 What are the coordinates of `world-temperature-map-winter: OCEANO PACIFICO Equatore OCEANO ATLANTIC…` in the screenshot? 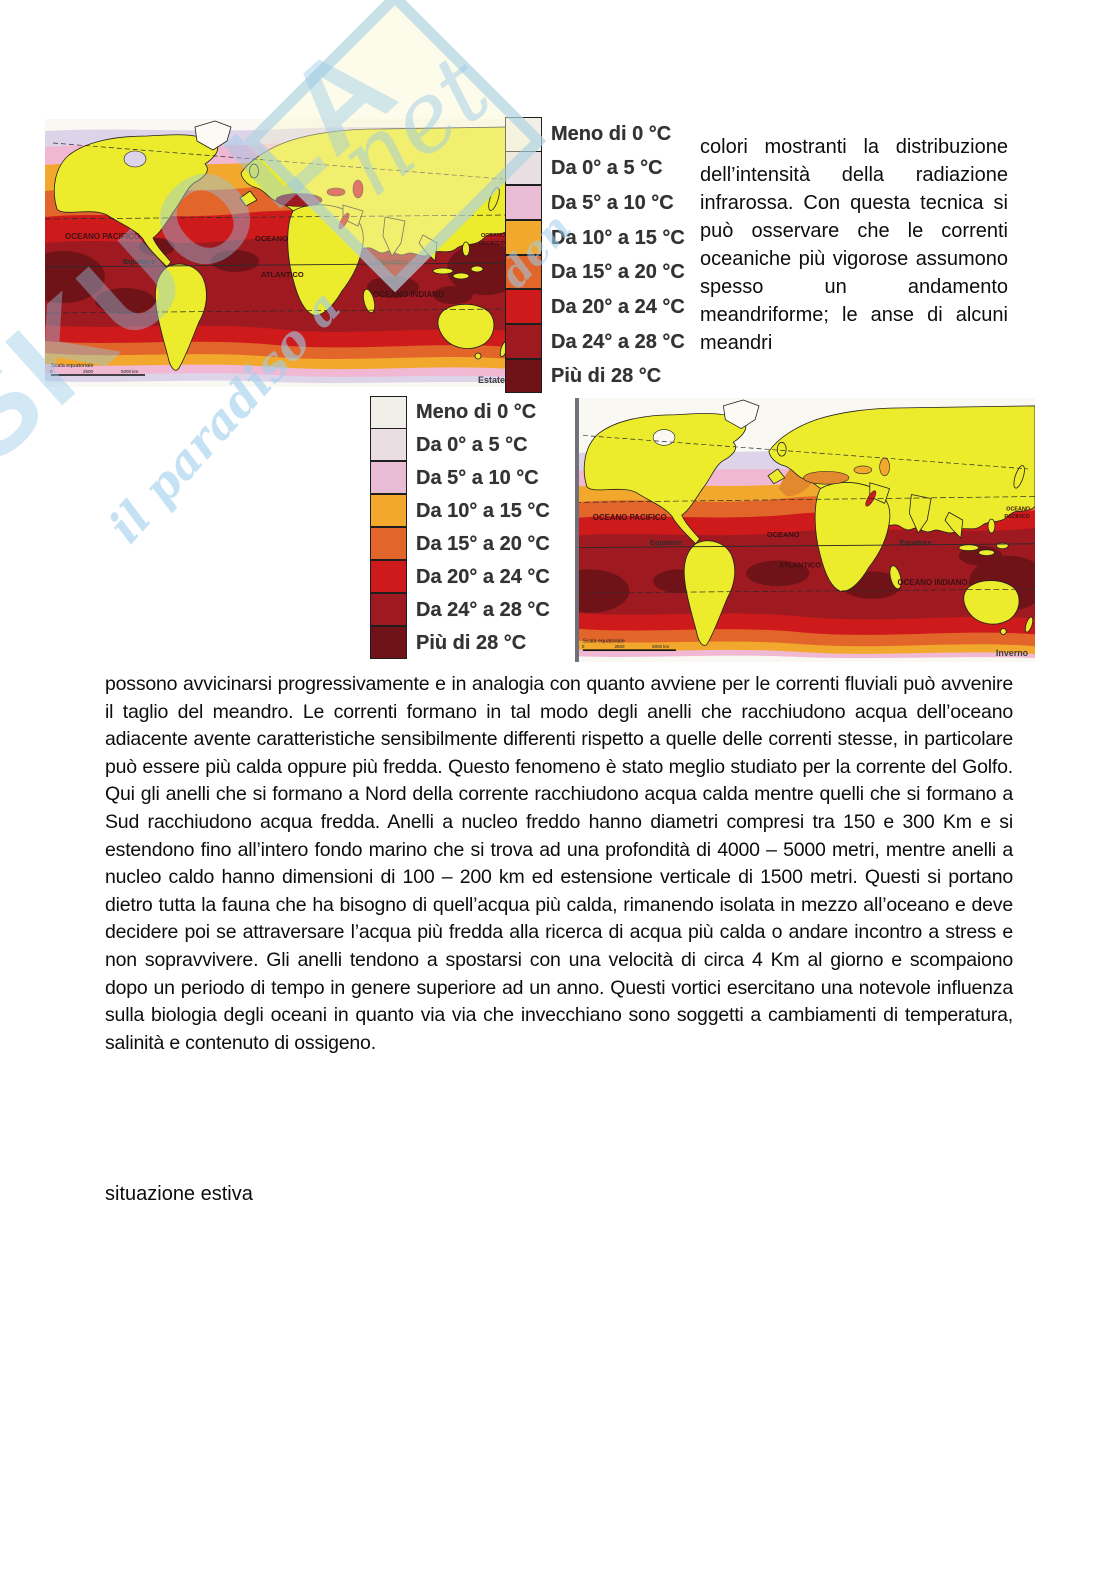 It's located at (805, 530).